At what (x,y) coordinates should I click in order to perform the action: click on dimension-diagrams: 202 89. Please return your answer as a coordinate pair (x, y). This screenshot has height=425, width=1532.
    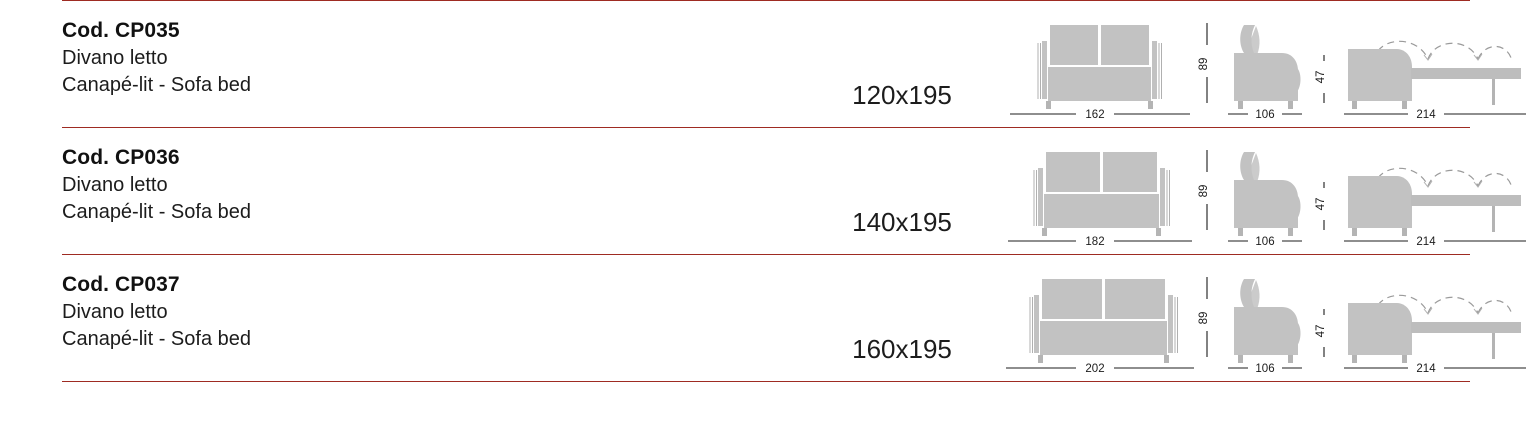
    Looking at the image, I should click on (1266, 318).